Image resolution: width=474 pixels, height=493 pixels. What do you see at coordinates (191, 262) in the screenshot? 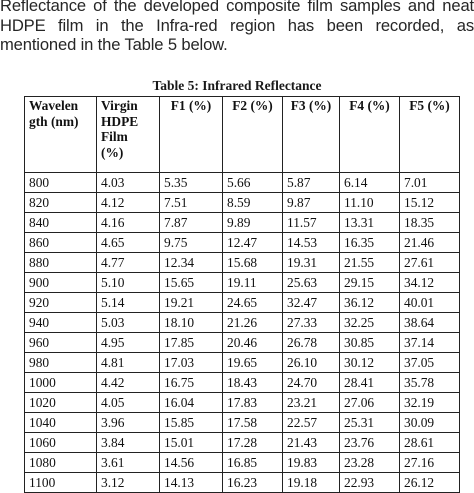
I see `reflectance-cell: 12.34` at bounding box center [191, 262].